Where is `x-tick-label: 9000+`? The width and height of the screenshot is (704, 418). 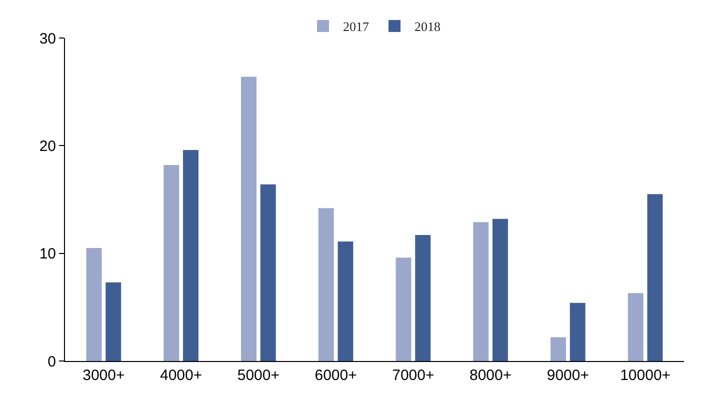
x-tick-label: 9000+ is located at coordinates (568, 375).